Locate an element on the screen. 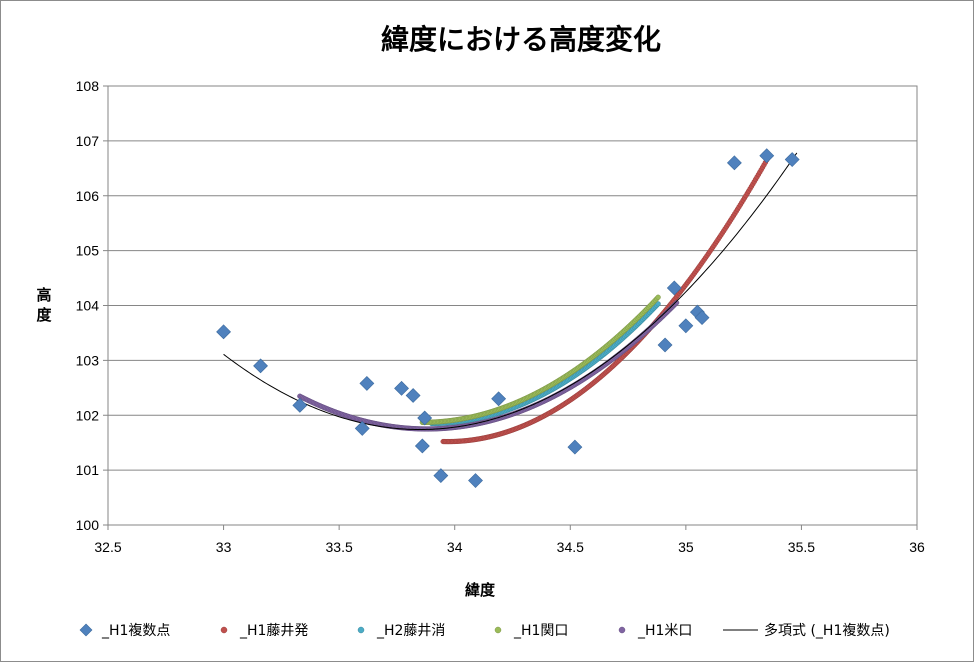 Image resolution: width=974 pixels, height=662 pixels. legend-item: _H1藤井発 is located at coordinates (264, 631).